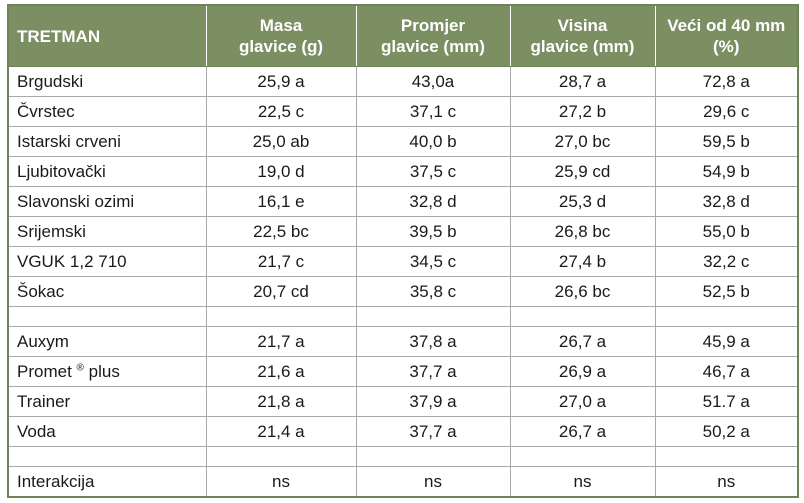 The image size is (804, 503). Describe the element at coordinates (433, 401) in the screenshot. I see `value-cell: 37,9 a` at that location.